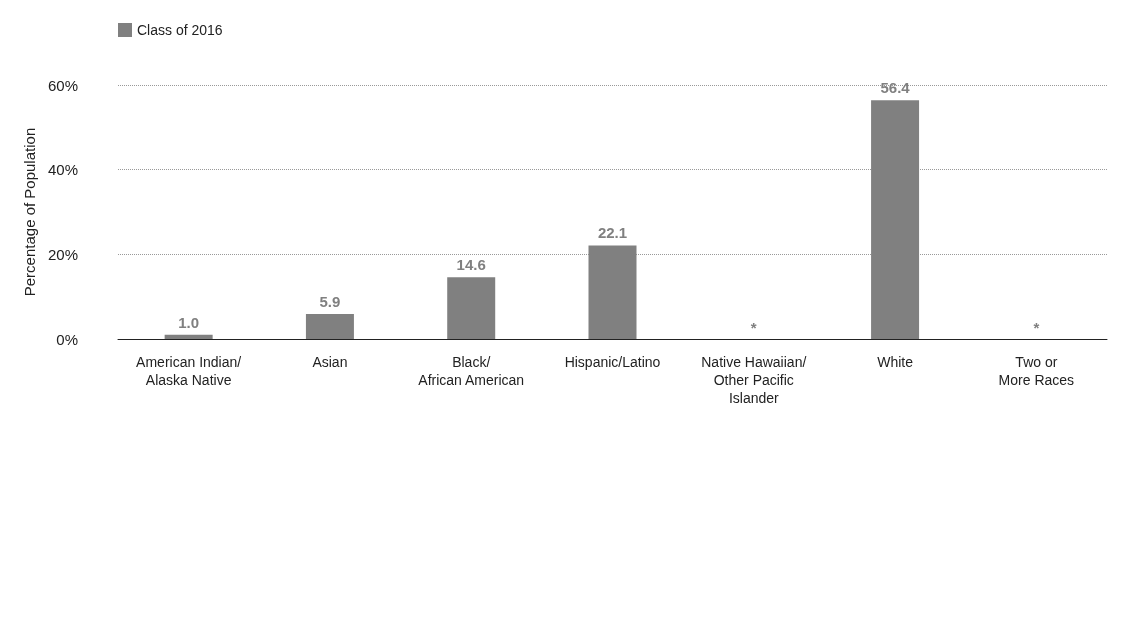 The image size is (1127, 630). I want to click on legend-label: Class of 2016, so click(180, 30).